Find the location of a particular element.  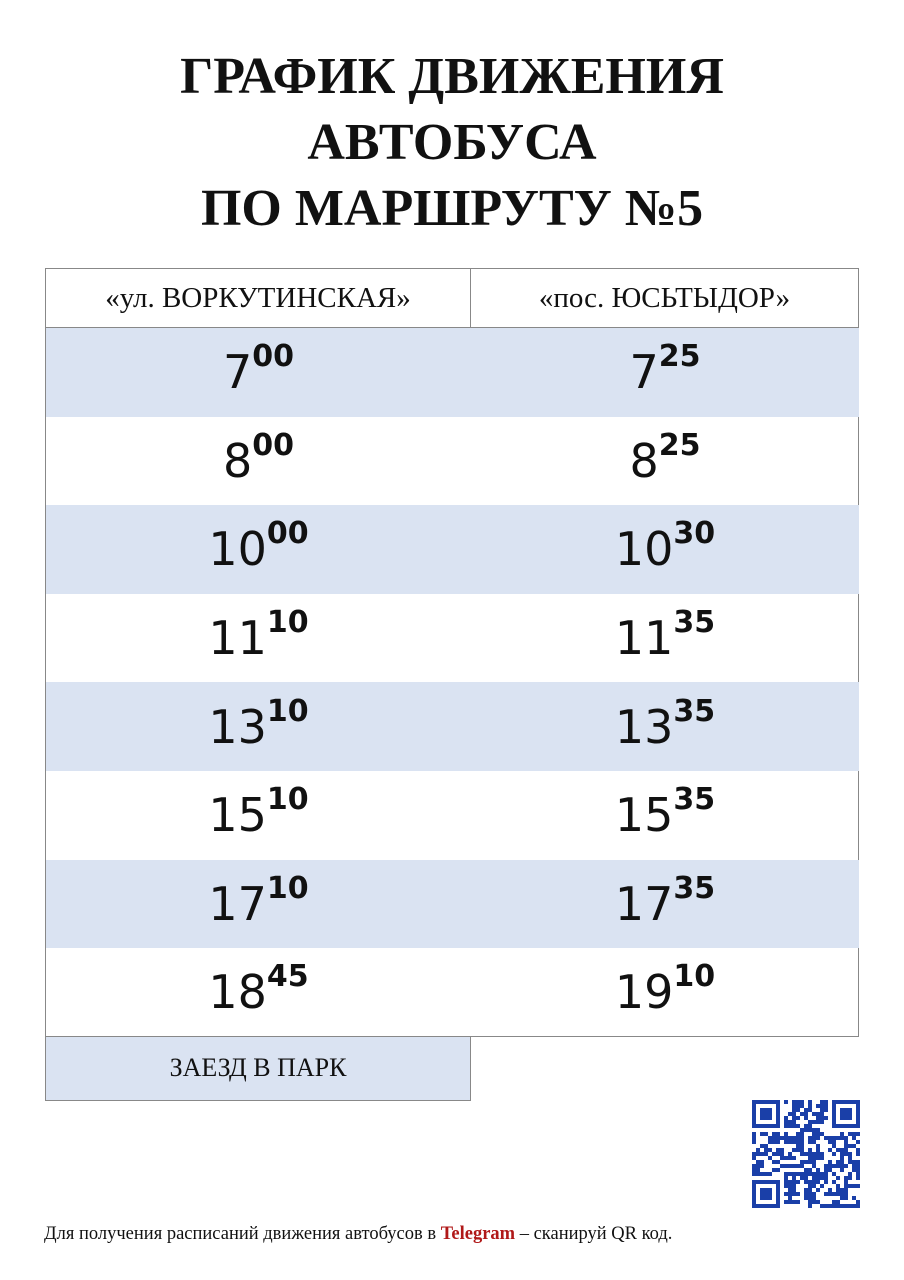

table-row: 1000 1030 is located at coordinates (452, 549).